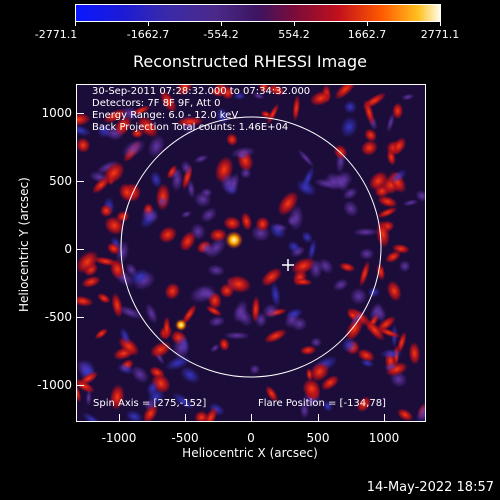  Describe the element at coordinates (250, 453) in the screenshot. I see `x-axis-title: Heliocentric X (arcsec)` at that location.